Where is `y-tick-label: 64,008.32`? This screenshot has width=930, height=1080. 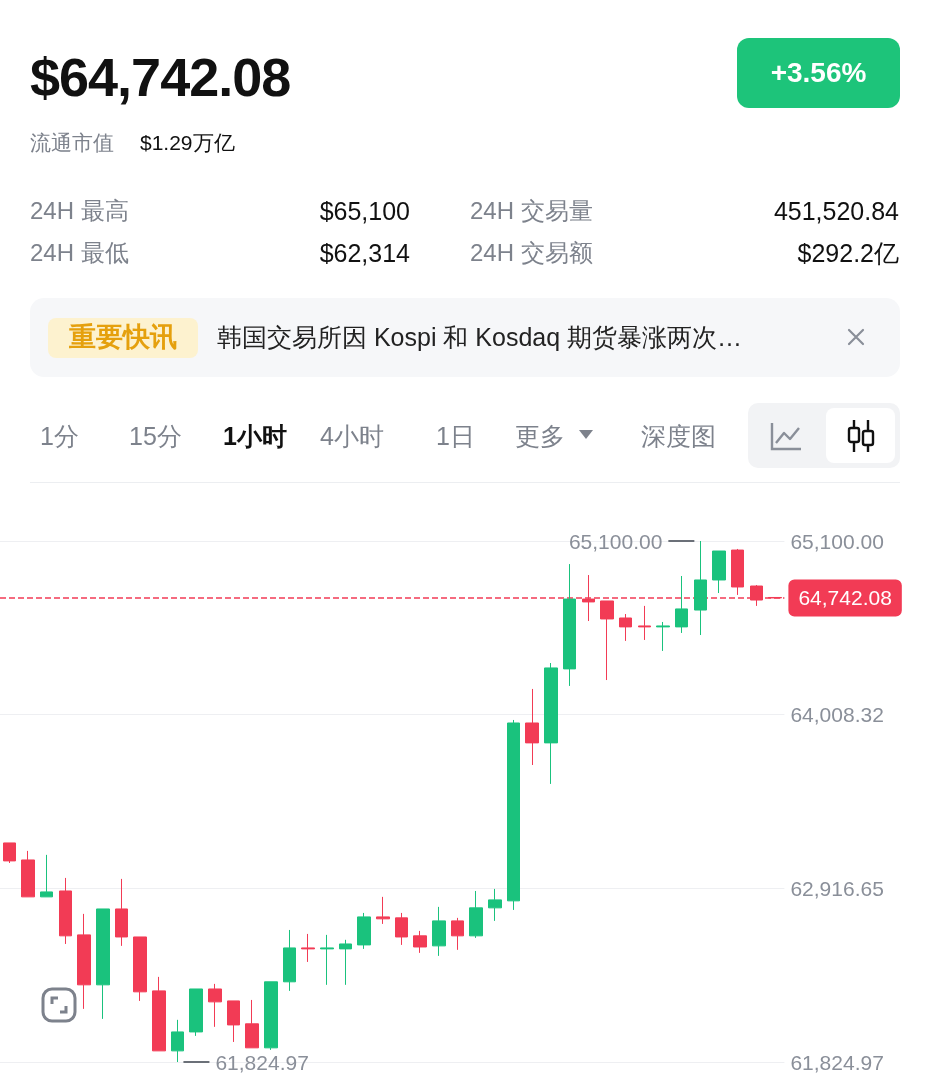
y-tick-label: 64,008.32 is located at coordinates (837, 715).